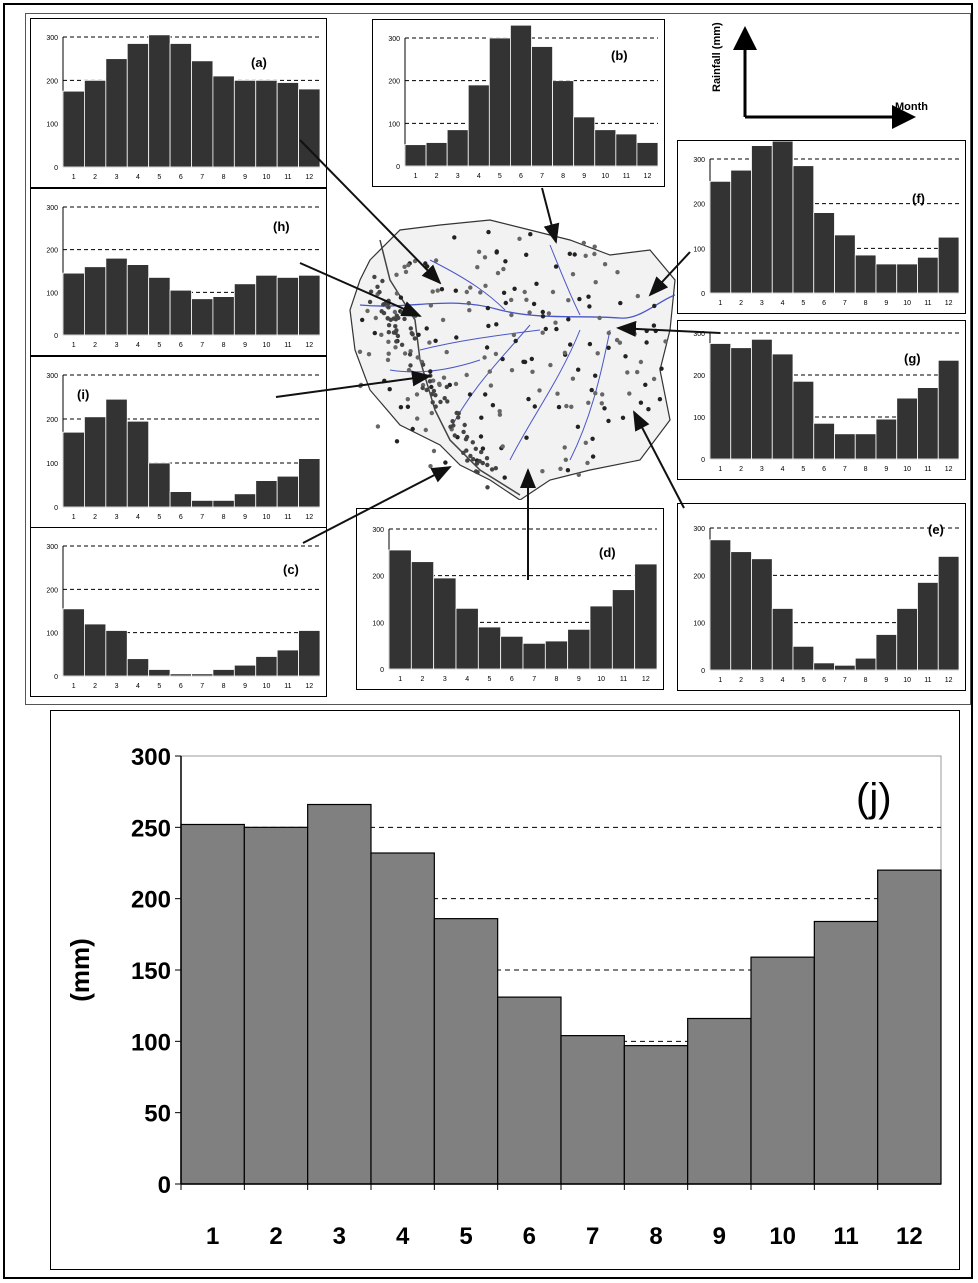 The width and height of the screenshot is (978, 1283). I want to click on chart-d-ytick-label: 0, so click(382, 670).